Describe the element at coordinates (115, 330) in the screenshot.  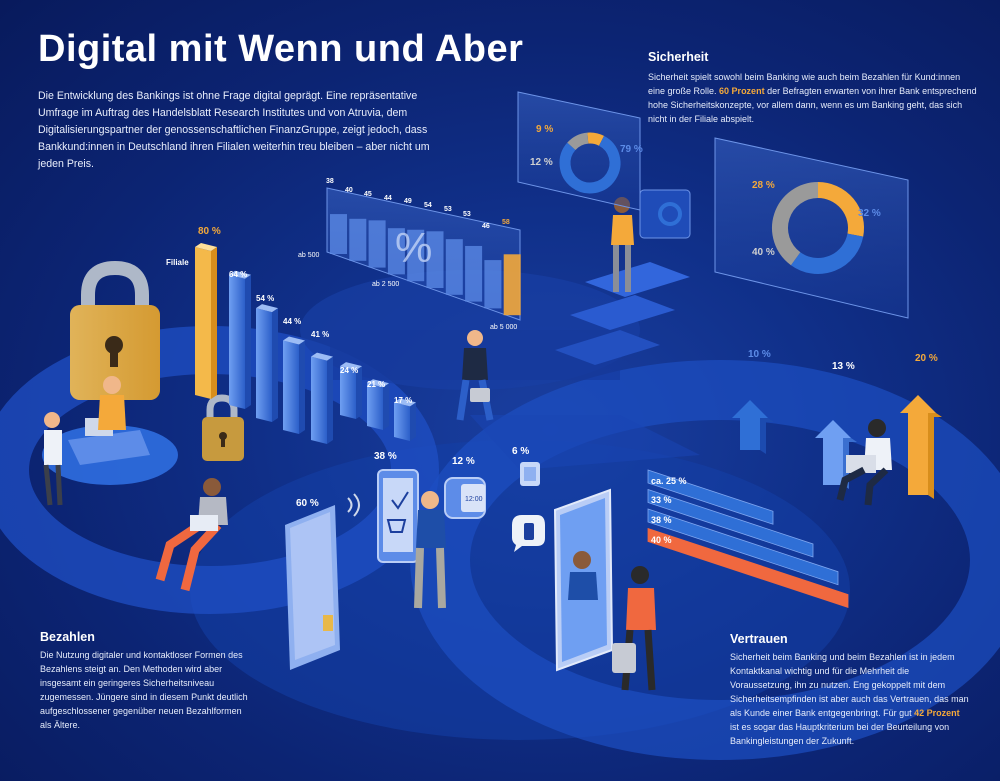
I see `large-padlock-icon` at that location.